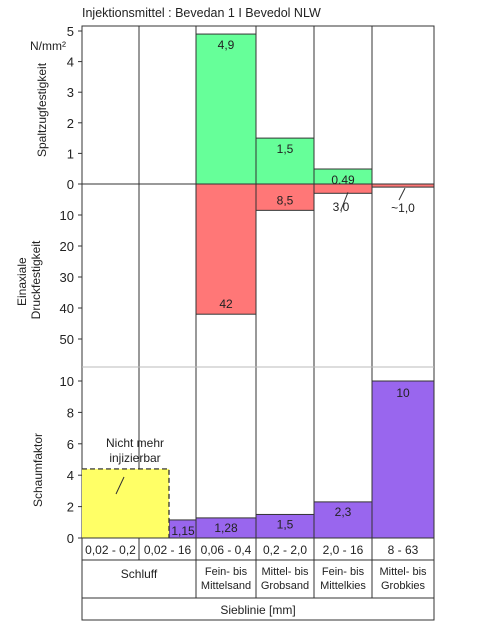 This screenshot has width=482, height=642. What do you see at coordinates (285, 586) in the screenshot?
I see `soil-group-label-line2: Grobsand` at bounding box center [285, 586].